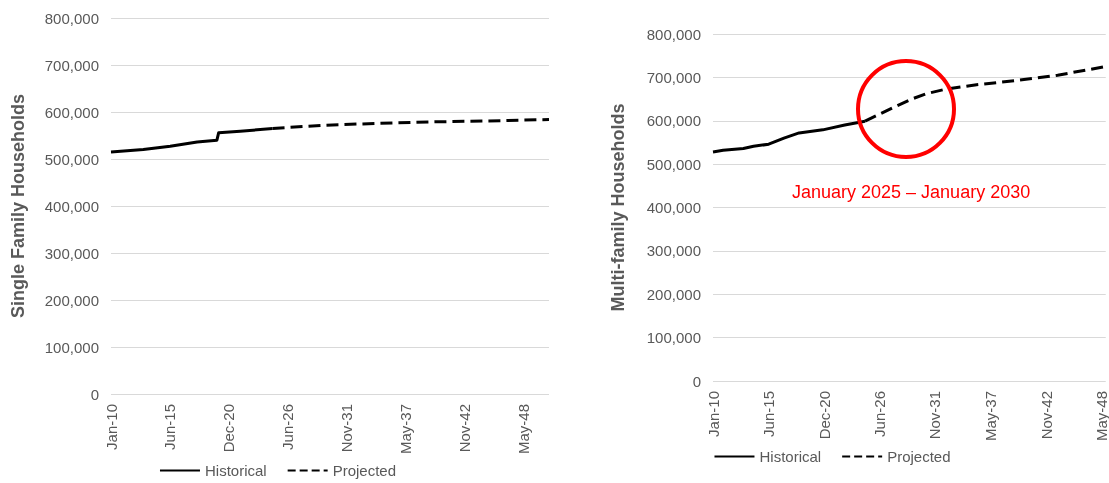 Image resolution: width=1109 pixels, height=483 pixels. What do you see at coordinates (18, 206) in the screenshot?
I see `y-axis-title: Single Family Households` at bounding box center [18, 206].